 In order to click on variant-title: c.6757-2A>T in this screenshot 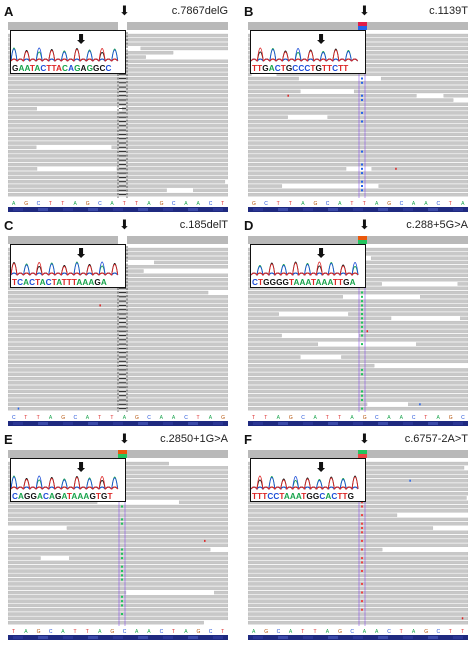, I will do `click(436, 439)`.